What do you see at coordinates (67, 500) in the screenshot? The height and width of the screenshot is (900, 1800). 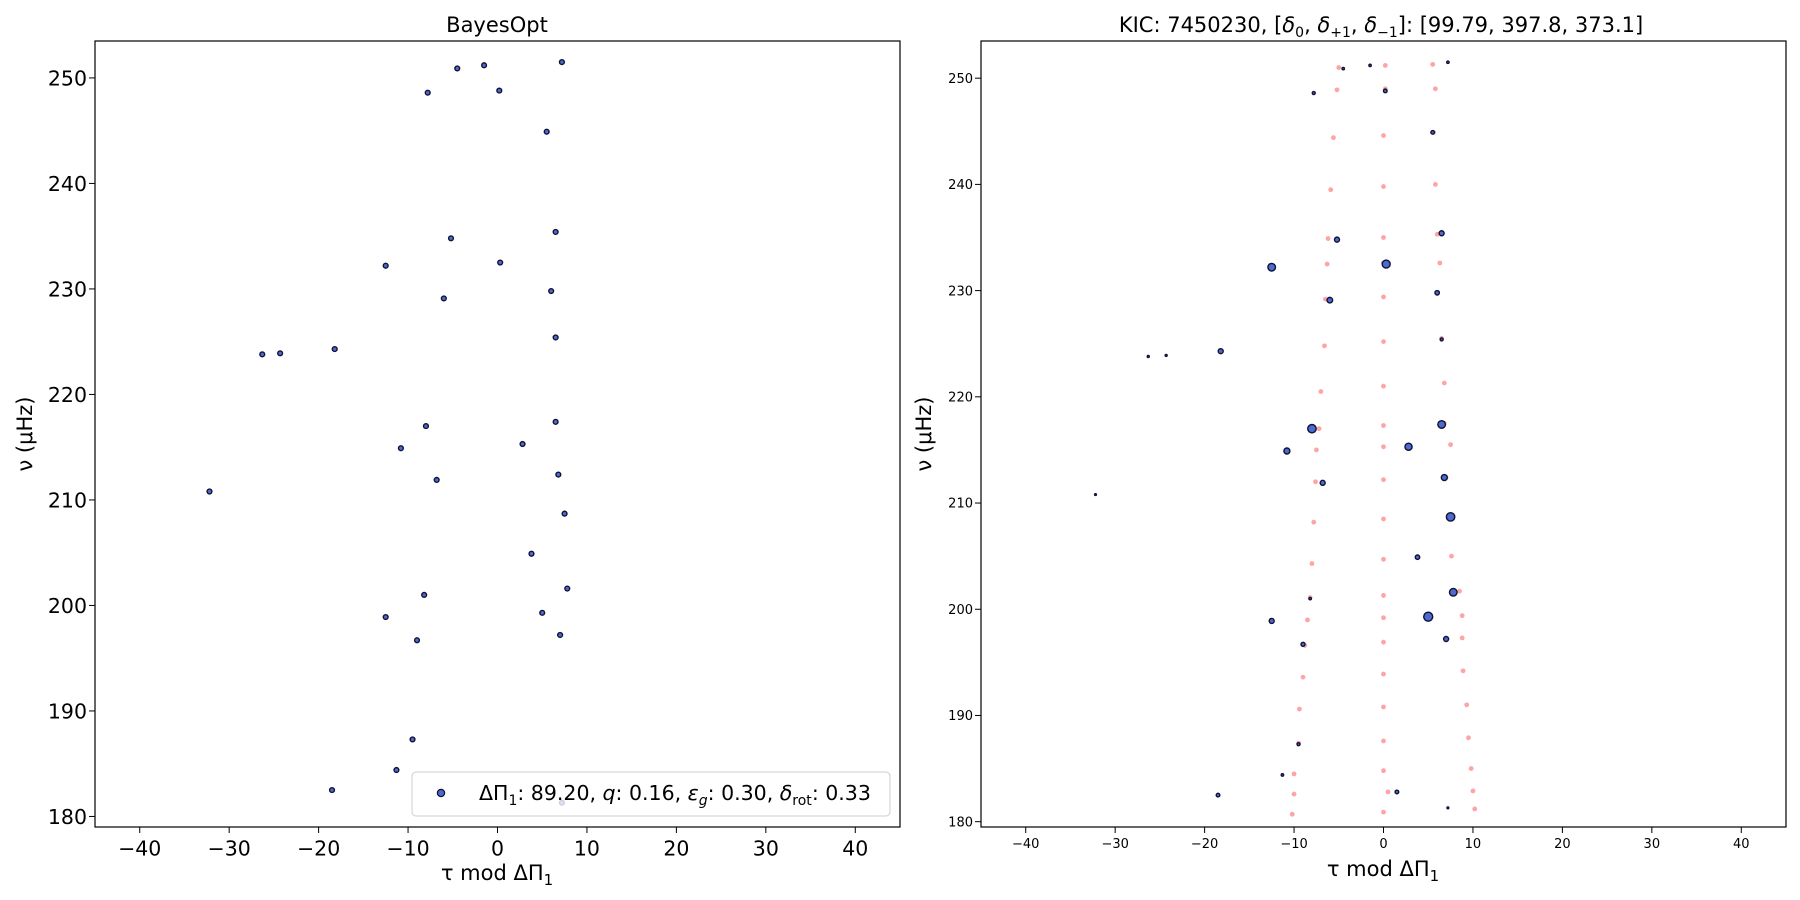 I see `left-y-tick-label: 210` at bounding box center [67, 500].